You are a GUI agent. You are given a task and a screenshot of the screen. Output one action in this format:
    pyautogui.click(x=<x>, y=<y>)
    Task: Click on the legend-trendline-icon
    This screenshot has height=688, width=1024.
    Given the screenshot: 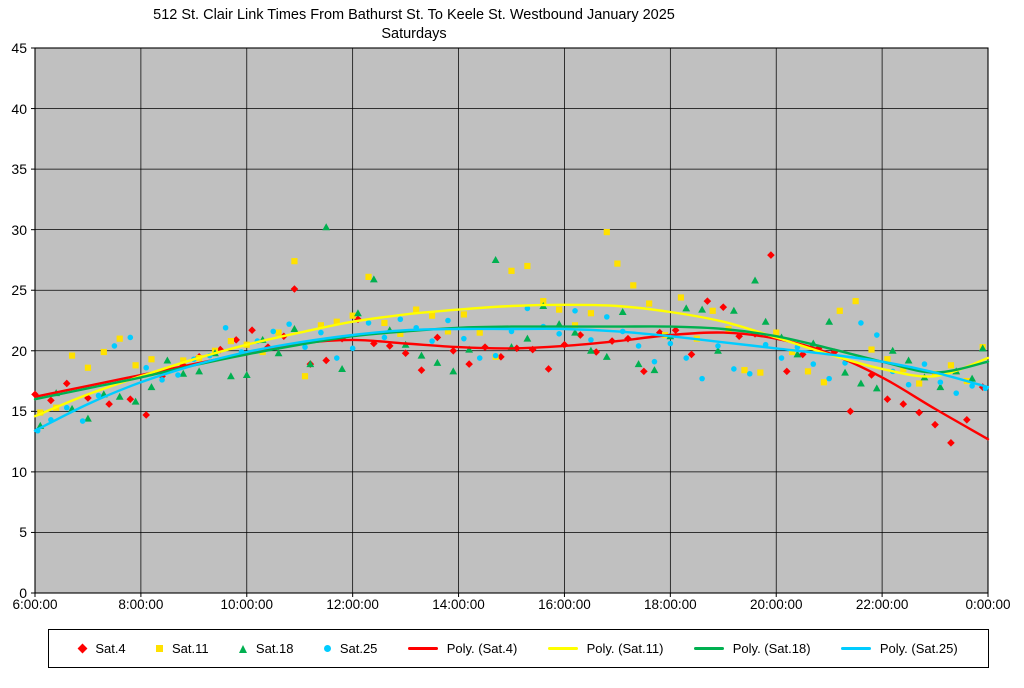 What is the action you would take?
    pyautogui.click(x=708, y=648)
    